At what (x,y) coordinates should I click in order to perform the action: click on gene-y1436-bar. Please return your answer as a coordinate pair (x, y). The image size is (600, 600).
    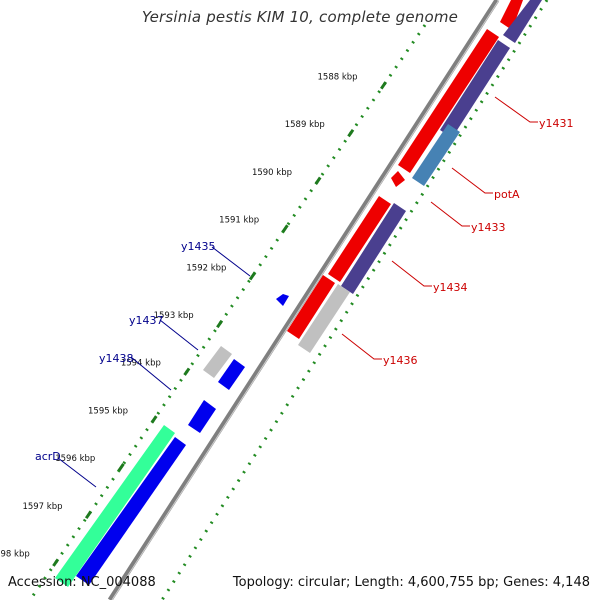
    Looking at the image, I should click on (324, 318).